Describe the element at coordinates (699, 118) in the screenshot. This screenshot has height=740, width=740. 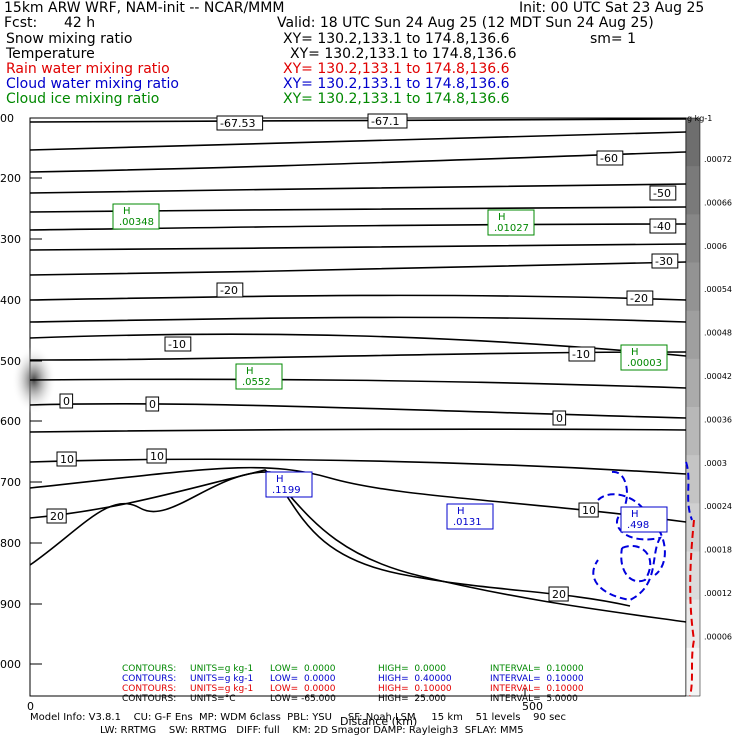
I see `colorbar-unit: g kg-1` at that location.